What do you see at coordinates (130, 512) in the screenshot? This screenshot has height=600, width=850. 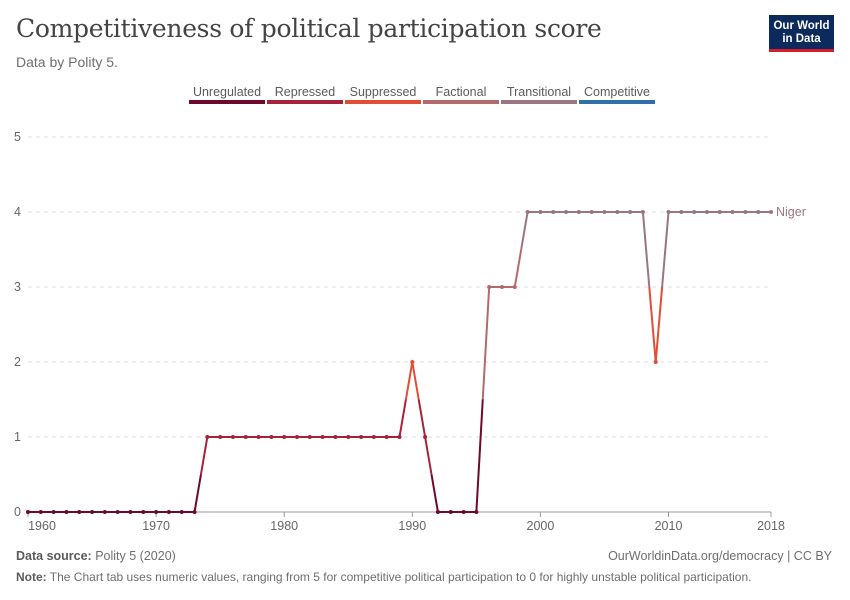 I see `data-point-1968` at bounding box center [130, 512].